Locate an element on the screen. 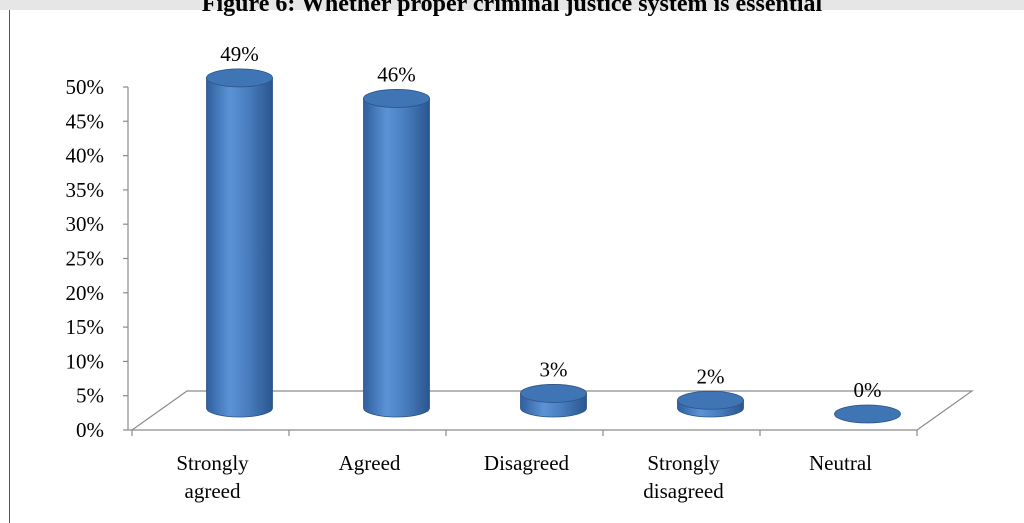 Image resolution: width=1024 pixels, height=523 pixels. y-tick-label: 10% is located at coordinates (85, 361).